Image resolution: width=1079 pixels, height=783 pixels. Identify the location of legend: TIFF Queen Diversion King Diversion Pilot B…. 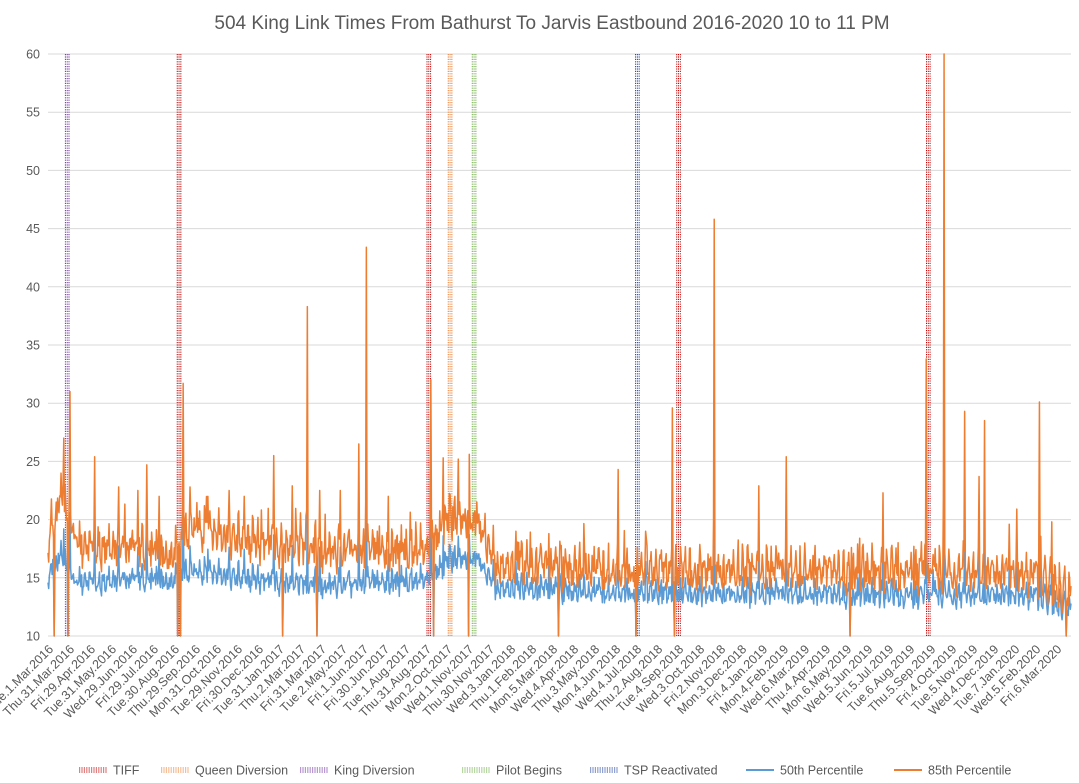
(545, 771).